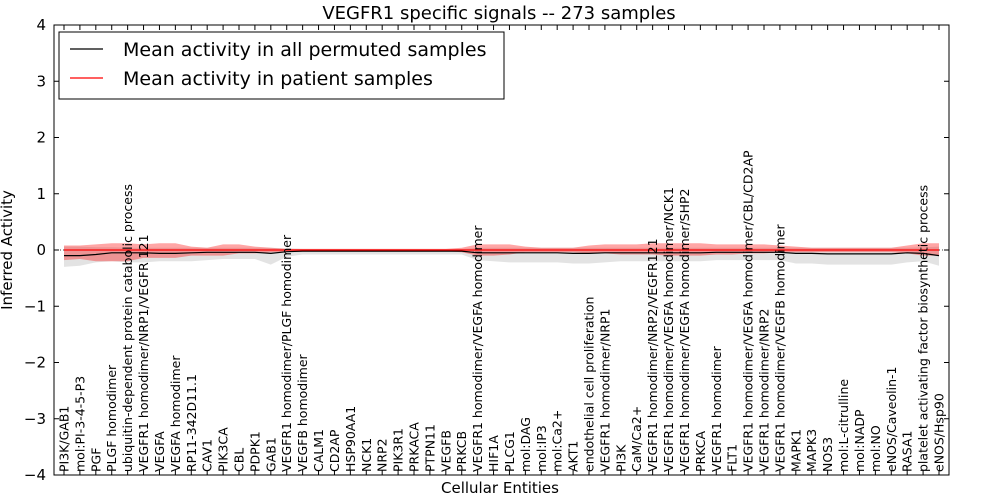 The width and height of the screenshot is (1000, 500). What do you see at coordinates (498, 13) in the screenshot?
I see `chart-title: VEGFR1 specific signals -- 273 samples` at bounding box center [498, 13].